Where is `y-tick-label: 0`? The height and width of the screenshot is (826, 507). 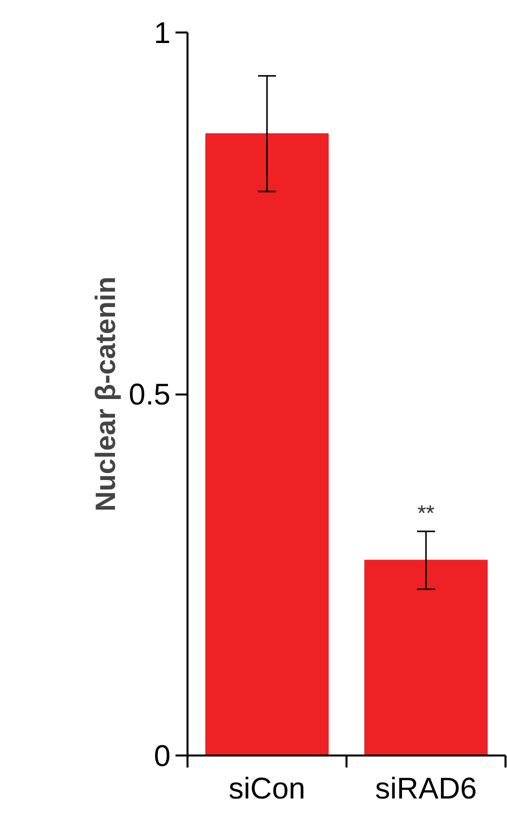
y-tick-label: 0 is located at coordinates (162, 756).